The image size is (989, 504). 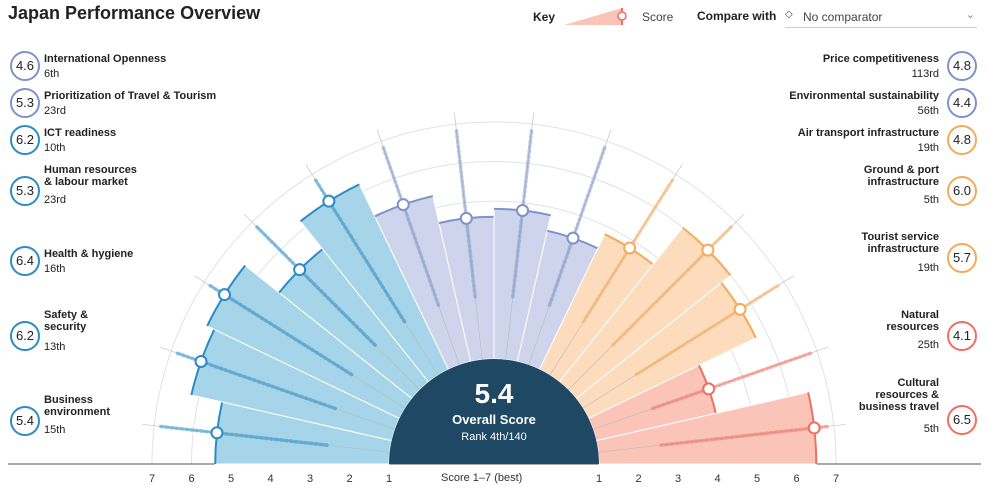 What do you see at coordinates (962, 103) in the screenshot?
I see `pillar-score-circle: 4.4` at bounding box center [962, 103].